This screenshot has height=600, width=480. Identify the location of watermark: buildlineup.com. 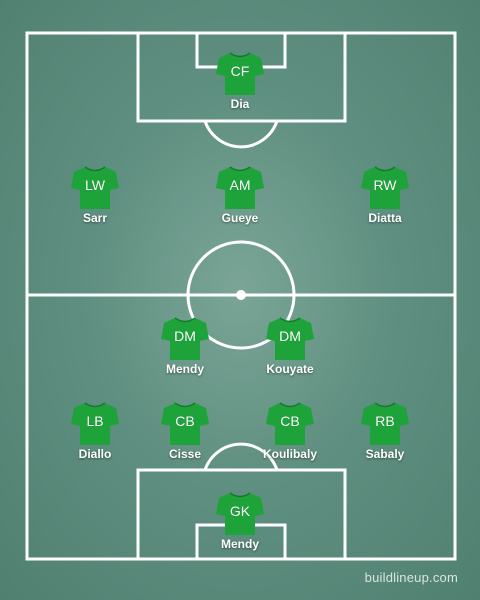
(411, 577).